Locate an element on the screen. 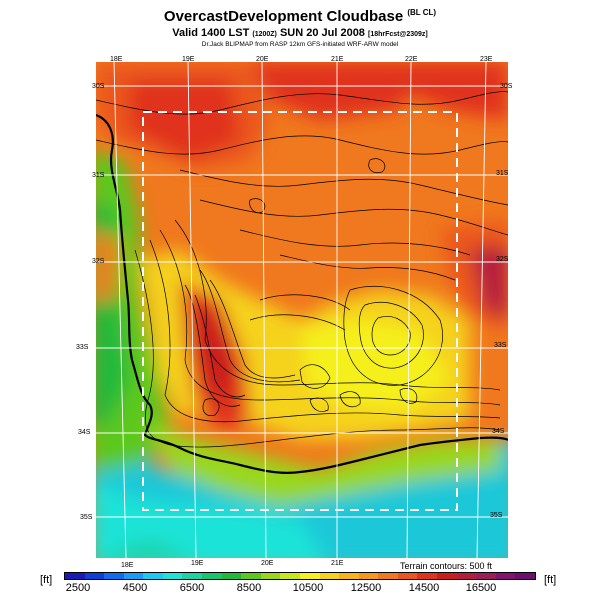 This screenshot has width=600, height=600. colorbar-label-14500: 14500 is located at coordinates (424, 588).